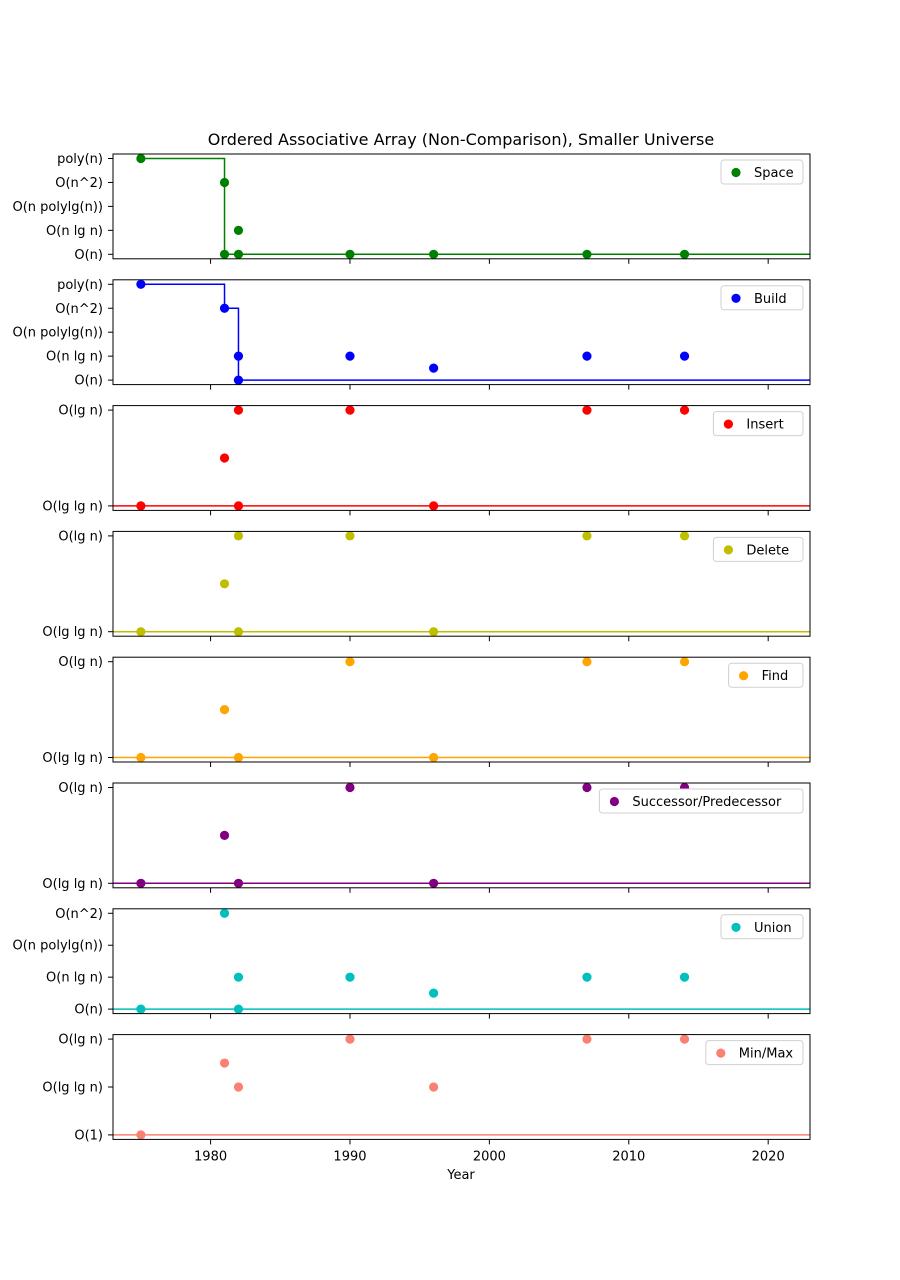 This screenshot has width=900, height=1280. Describe the element at coordinates (766, 1054) in the screenshot. I see `legend-label: Min/Max` at that location.